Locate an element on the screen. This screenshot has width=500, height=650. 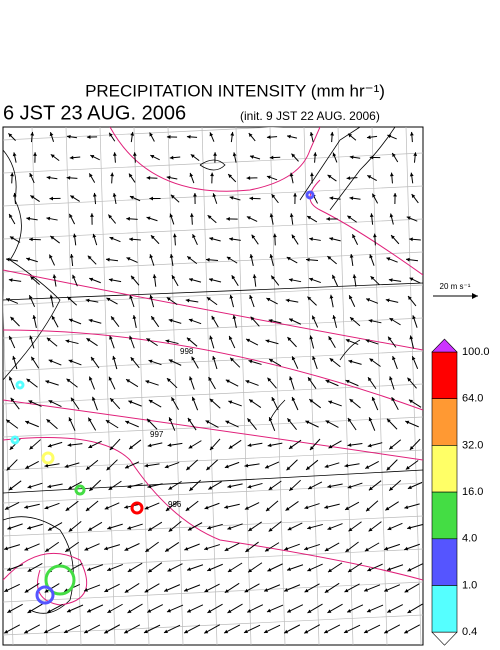
precip-patch is located at coordinates (80, 490).